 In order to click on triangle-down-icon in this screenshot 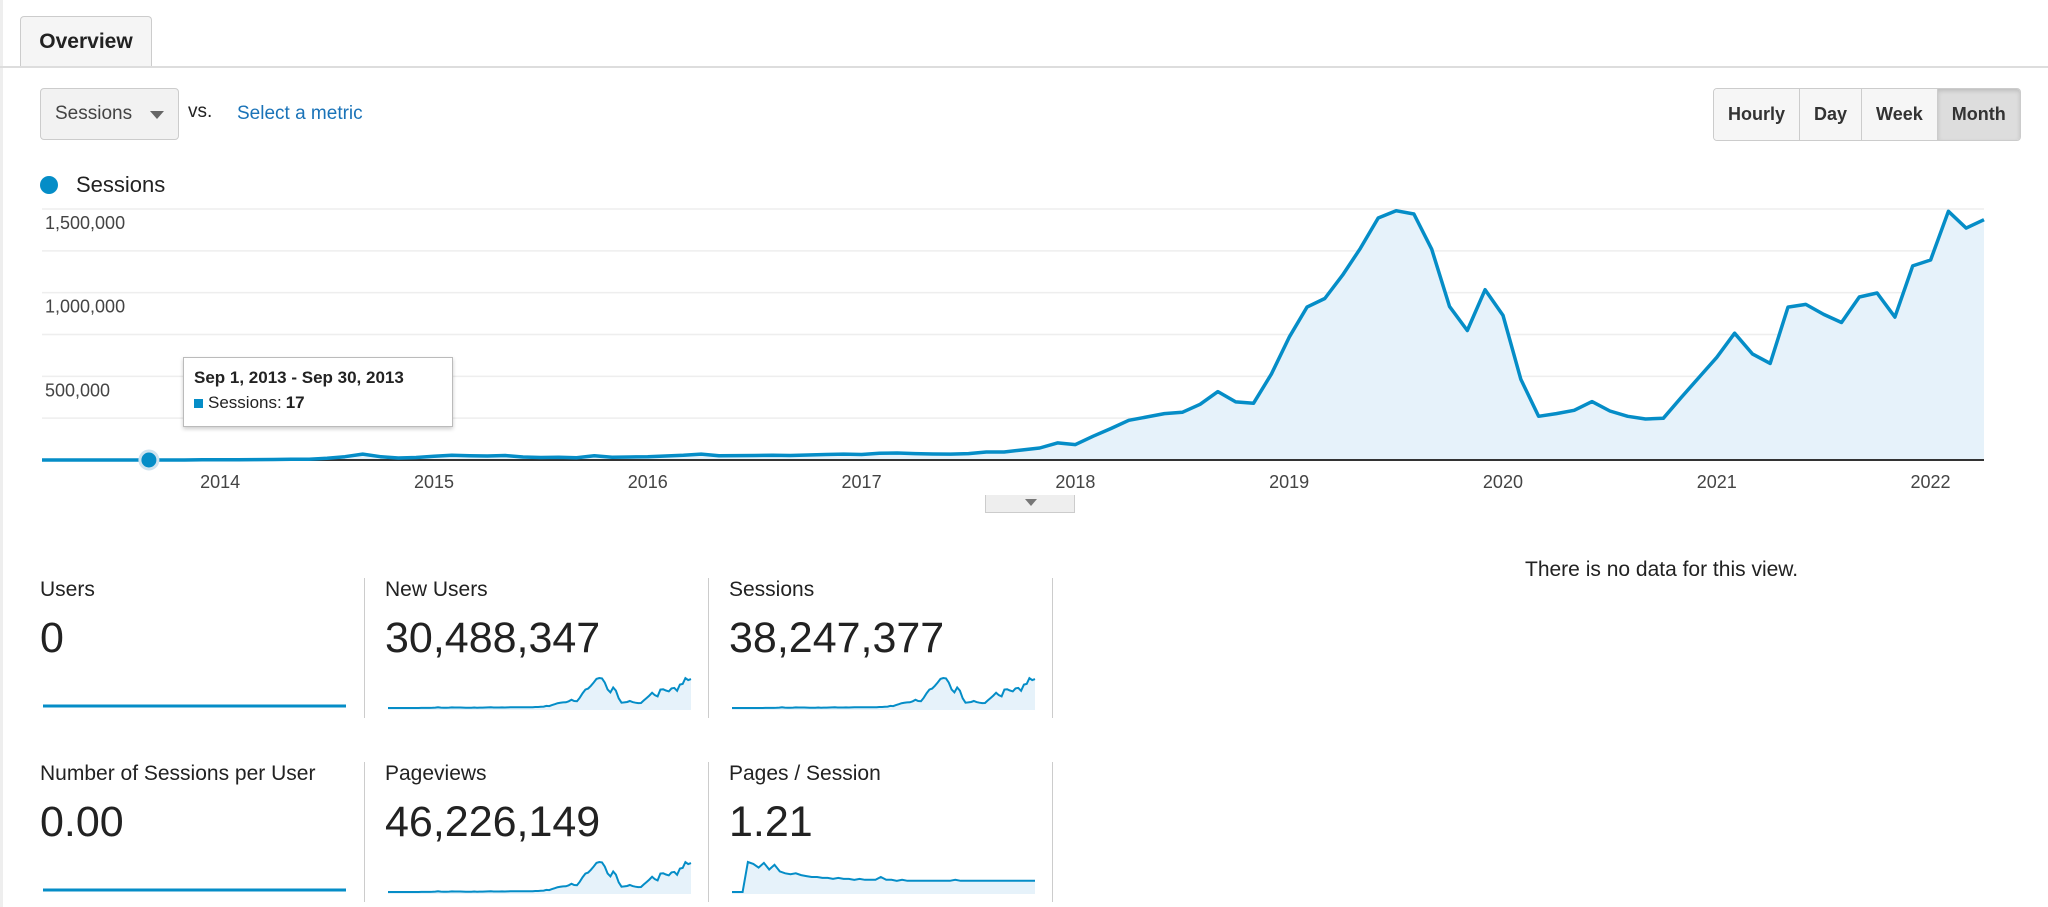, I will do `click(1031, 502)`.